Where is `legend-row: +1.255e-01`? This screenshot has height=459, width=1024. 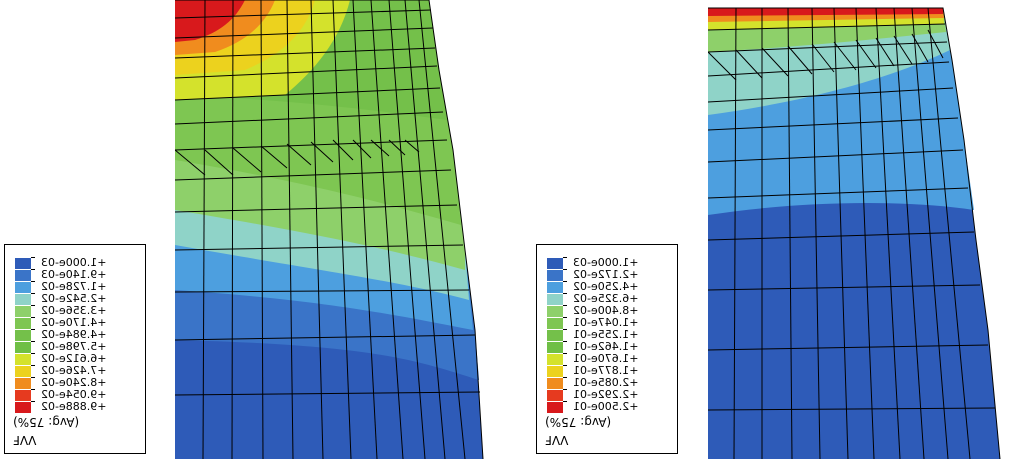 legend-row: +1.255e-01 is located at coordinates (612, 334).